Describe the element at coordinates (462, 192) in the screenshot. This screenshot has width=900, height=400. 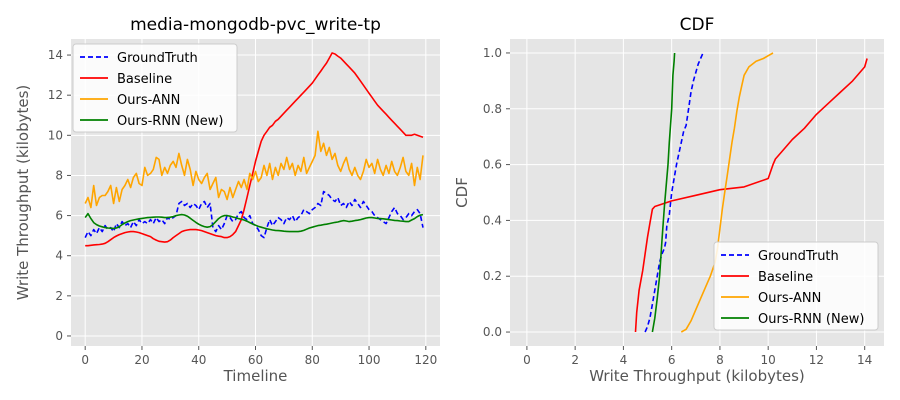
I see `y-axis-label: CDF` at that location.